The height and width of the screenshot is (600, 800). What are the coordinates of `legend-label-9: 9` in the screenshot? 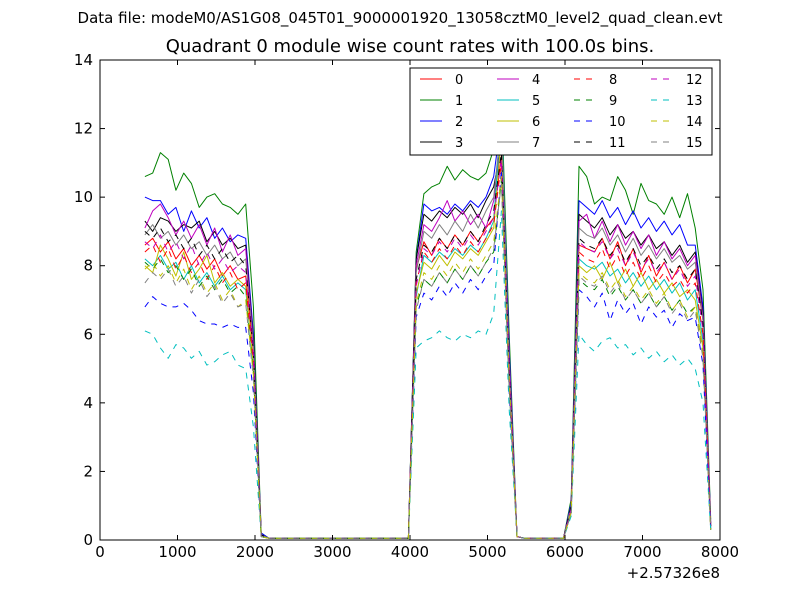 It's located at (613, 101).